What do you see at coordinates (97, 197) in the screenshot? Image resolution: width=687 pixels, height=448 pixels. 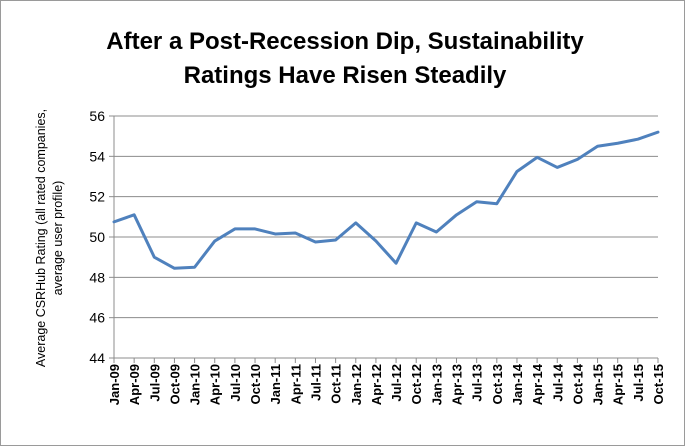 I see `y-tick-label-52: 52` at bounding box center [97, 197].